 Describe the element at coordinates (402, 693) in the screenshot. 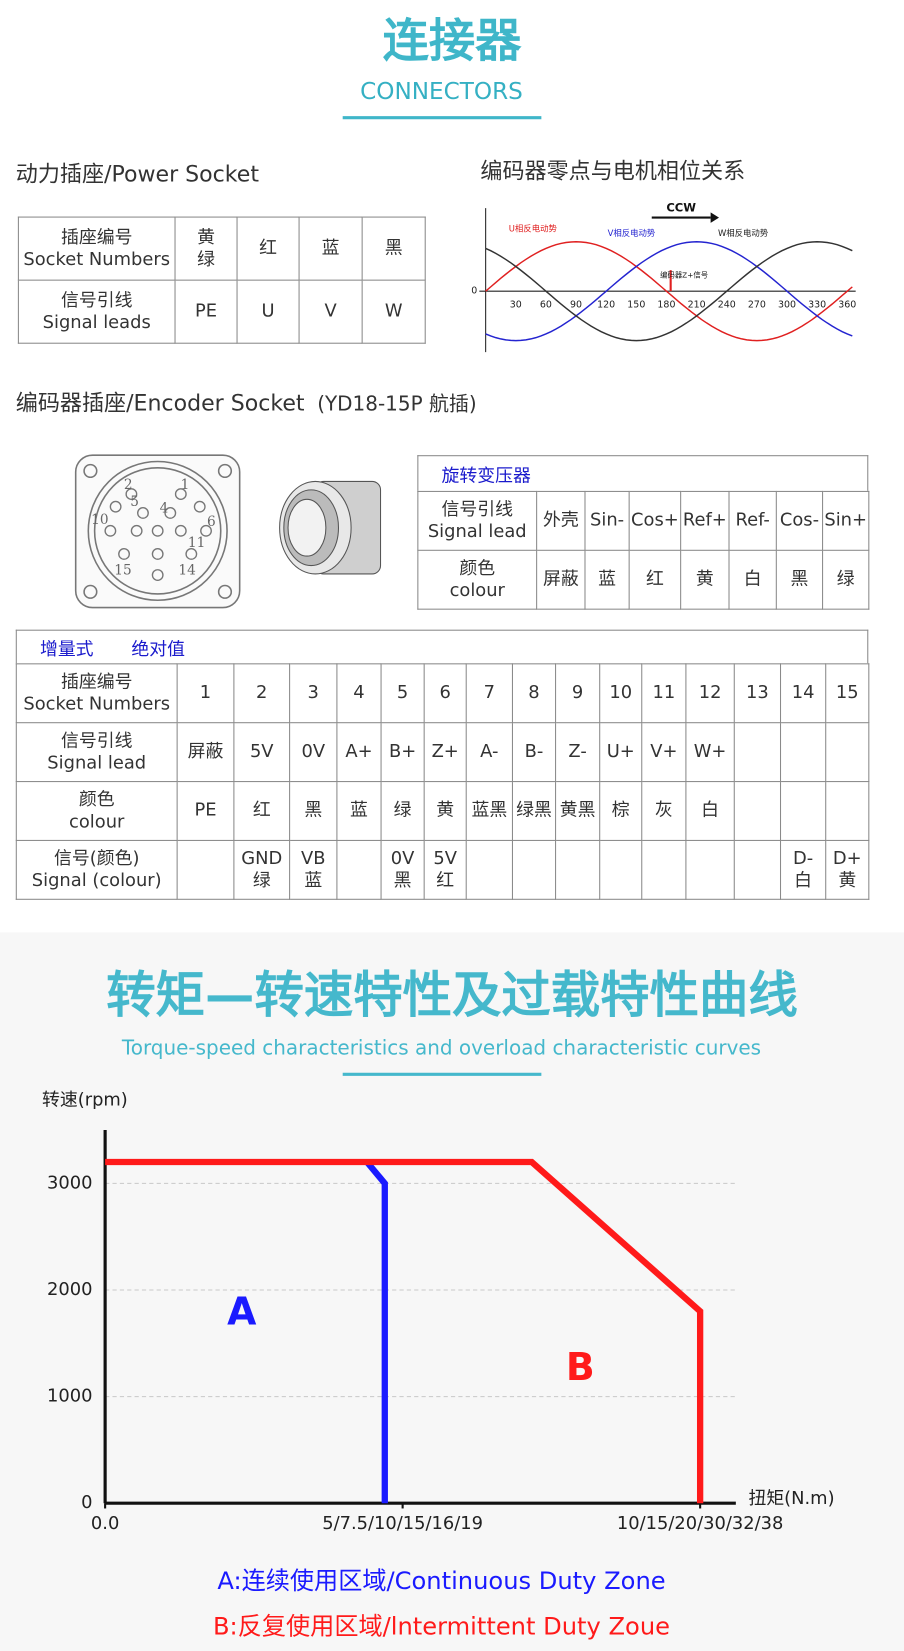

I see `table-cell: 5` at that location.